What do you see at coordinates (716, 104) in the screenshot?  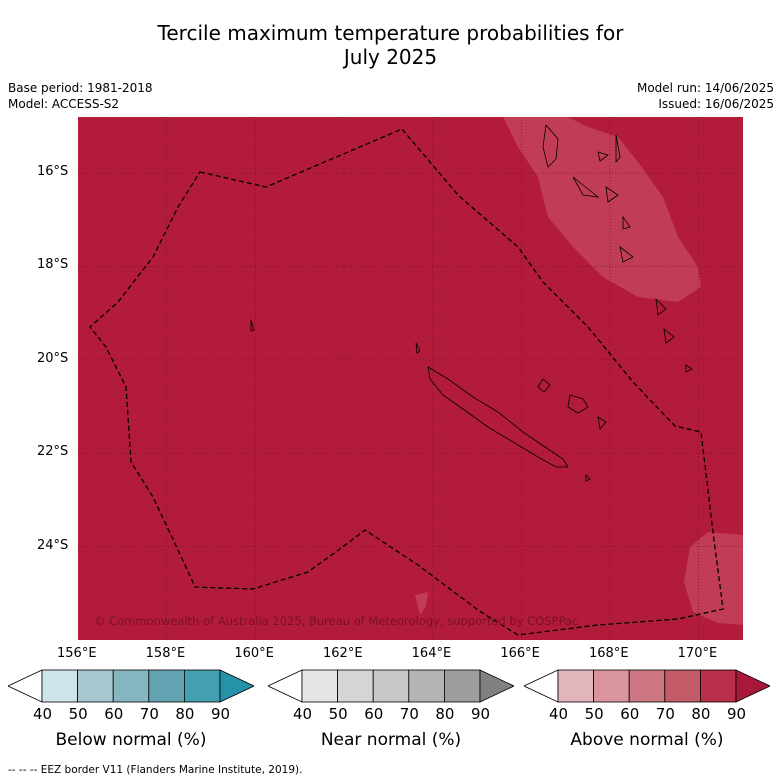 I see `issued-label: Issued: 16/06/2025` at bounding box center [716, 104].